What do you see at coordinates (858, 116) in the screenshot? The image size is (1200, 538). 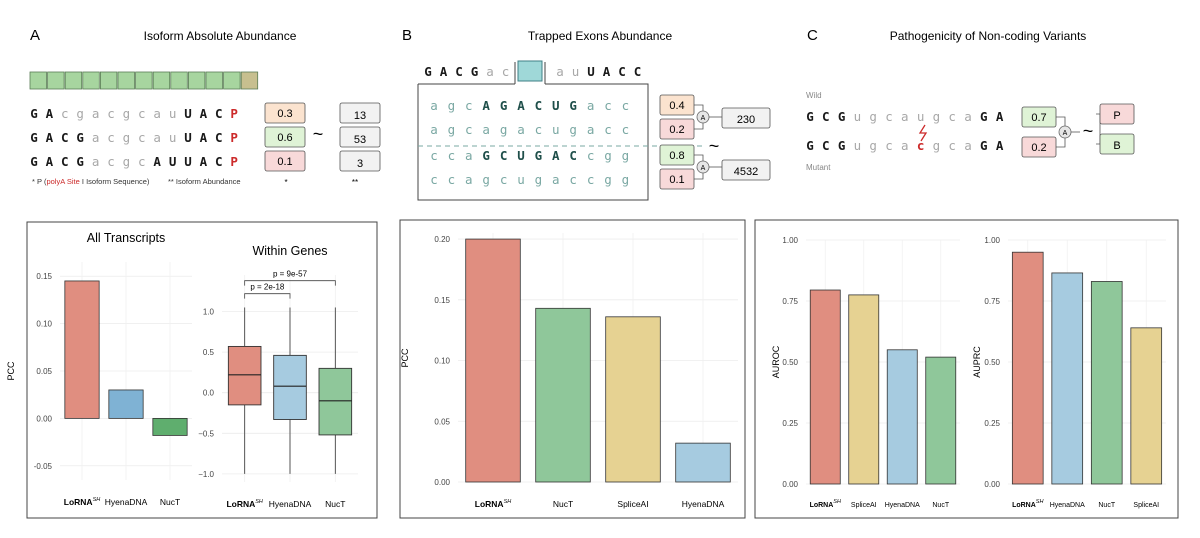 I see `variant-seq-char: u` at bounding box center [858, 116].